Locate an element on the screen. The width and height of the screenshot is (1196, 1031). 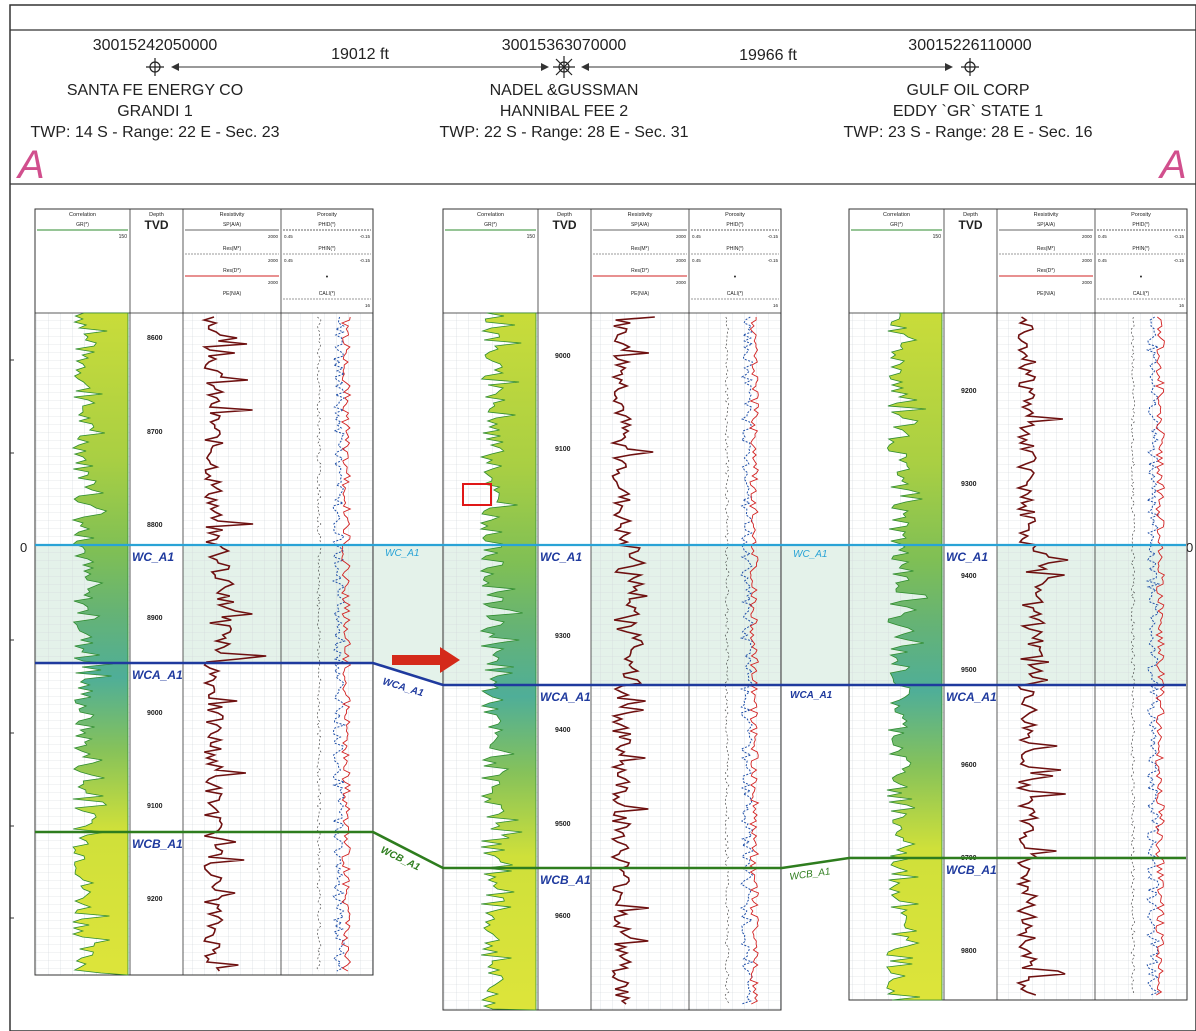
correlation-label: WC_A1 is located at coordinates (810, 554).